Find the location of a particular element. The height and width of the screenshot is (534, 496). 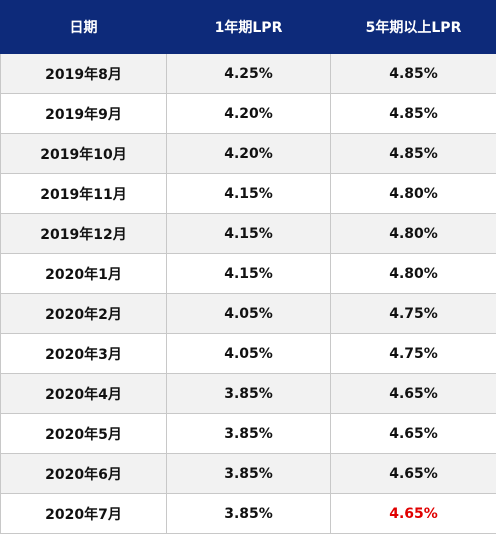

cell-date: 2020年6月 is located at coordinates (83, 473).